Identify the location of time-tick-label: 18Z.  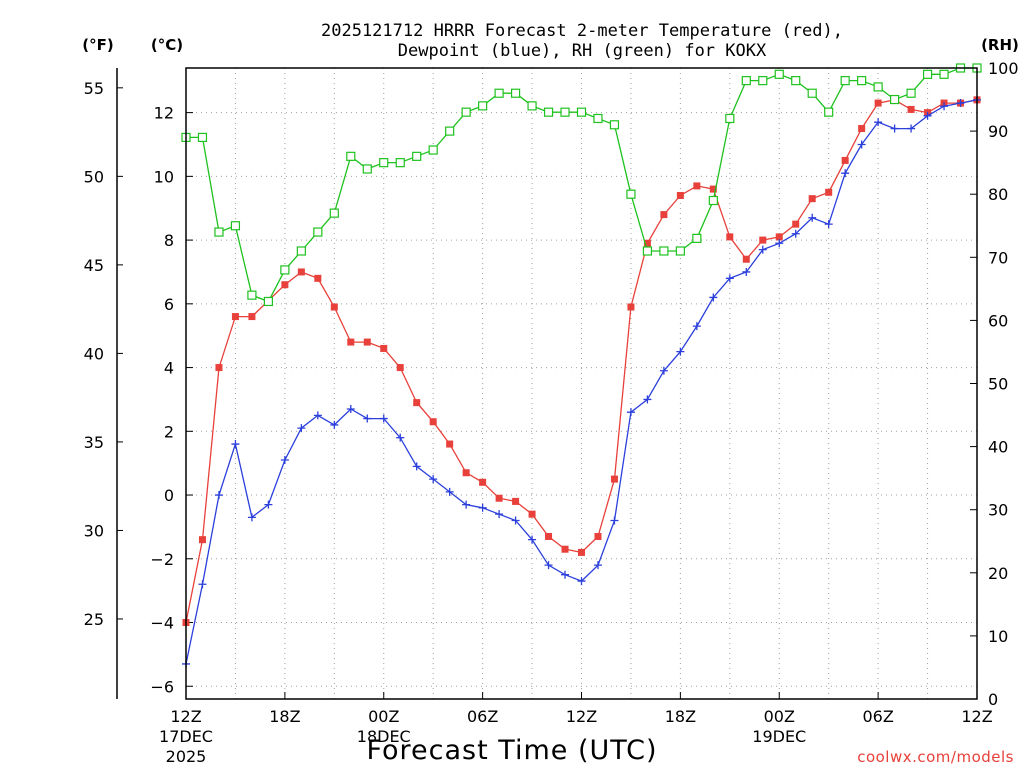
(284, 716).